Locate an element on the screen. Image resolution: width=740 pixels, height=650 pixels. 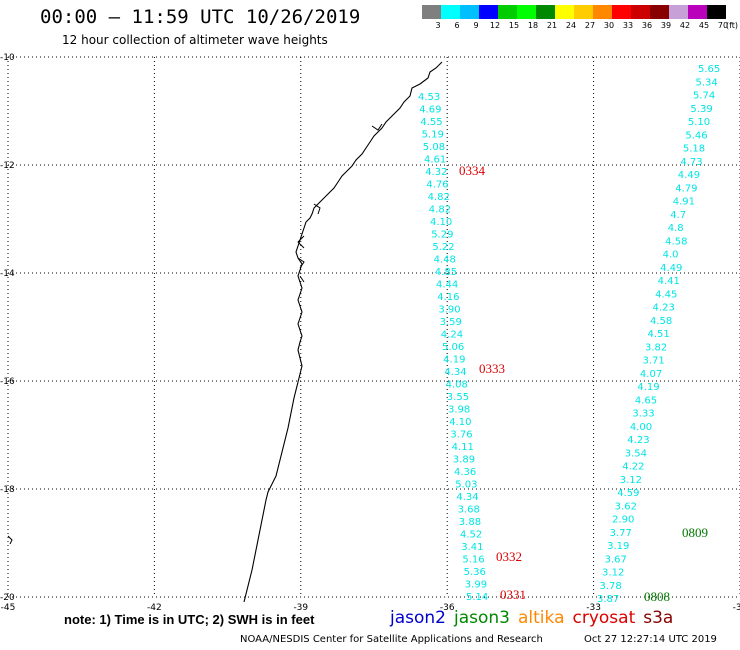
swh-value: 5.03 is located at coordinates (466, 485).